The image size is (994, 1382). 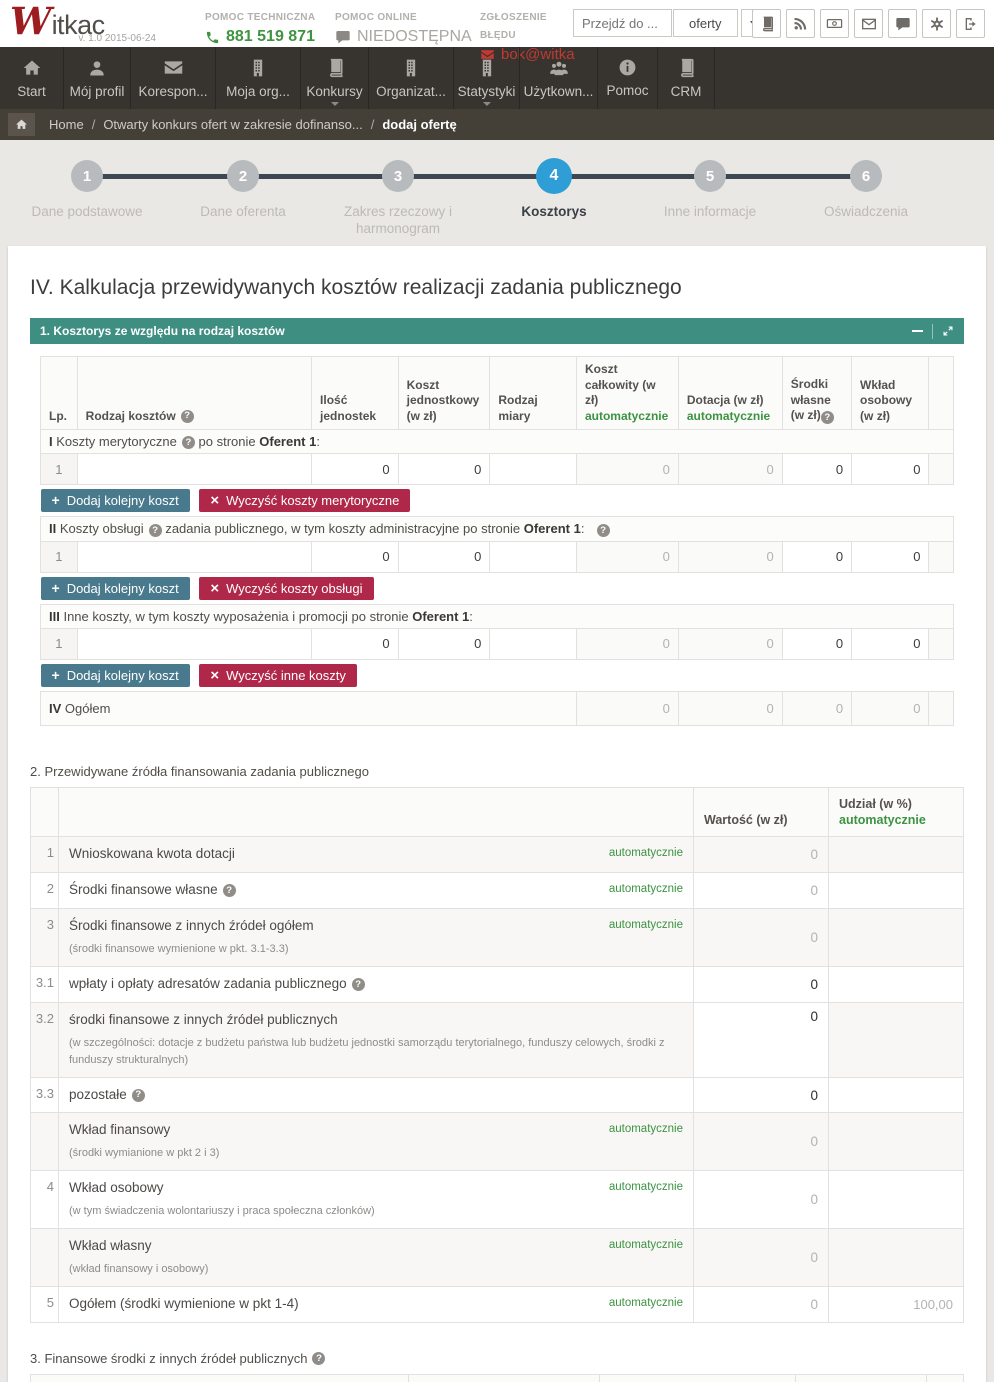 What do you see at coordinates (59, 469) in the screenshot?
I see `row-number: 1` at bounding box center [59, 469].